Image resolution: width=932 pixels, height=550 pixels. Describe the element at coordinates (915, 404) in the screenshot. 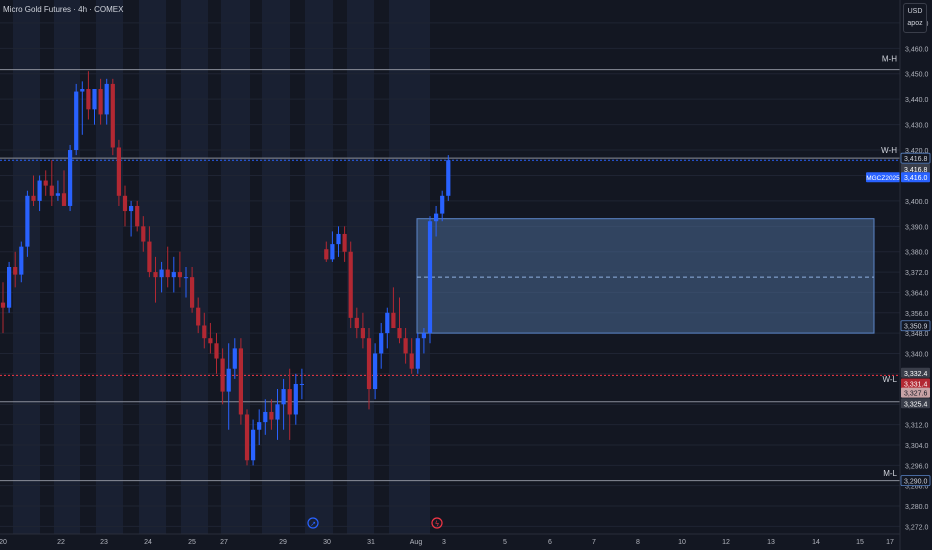

I see `price-tag-label: 3,325.4` at that location.